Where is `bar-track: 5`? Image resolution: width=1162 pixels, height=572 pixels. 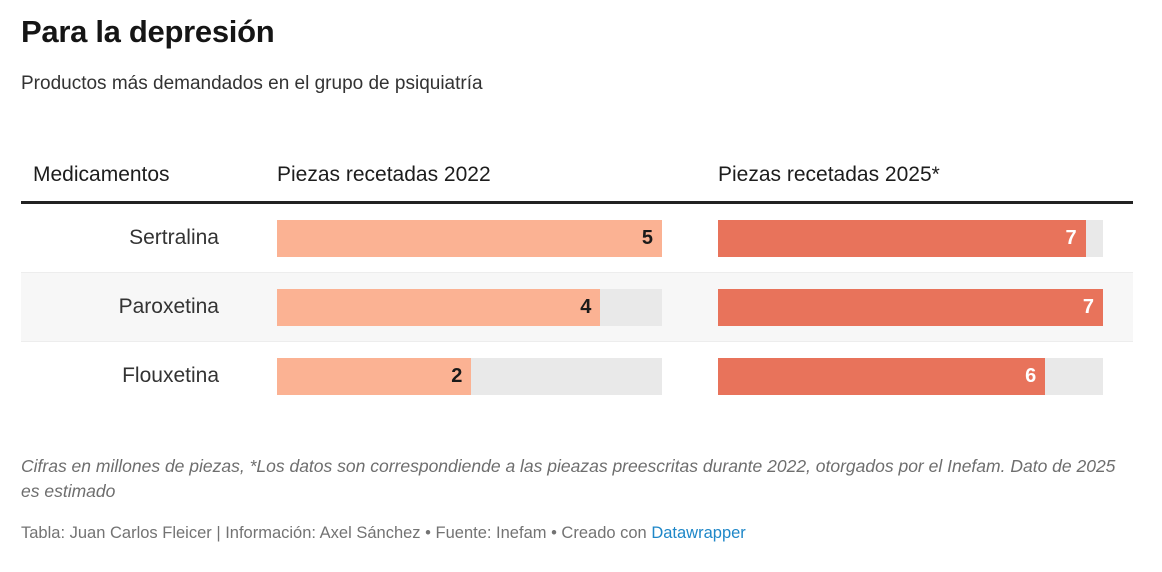 bar-track: 5 is located at coordinates (469, 238).